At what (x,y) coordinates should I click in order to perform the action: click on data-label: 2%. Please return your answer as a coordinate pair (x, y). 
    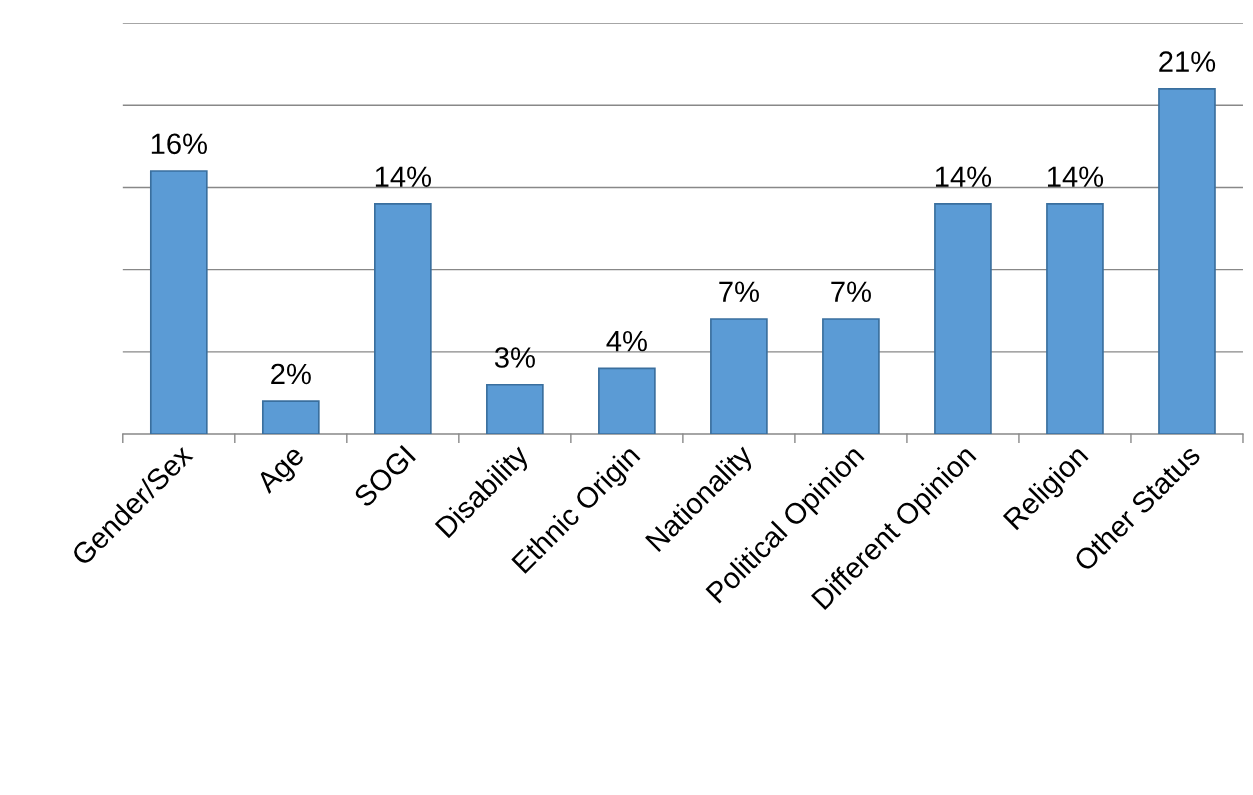
    Looking at the image, I should click on (291, 374).